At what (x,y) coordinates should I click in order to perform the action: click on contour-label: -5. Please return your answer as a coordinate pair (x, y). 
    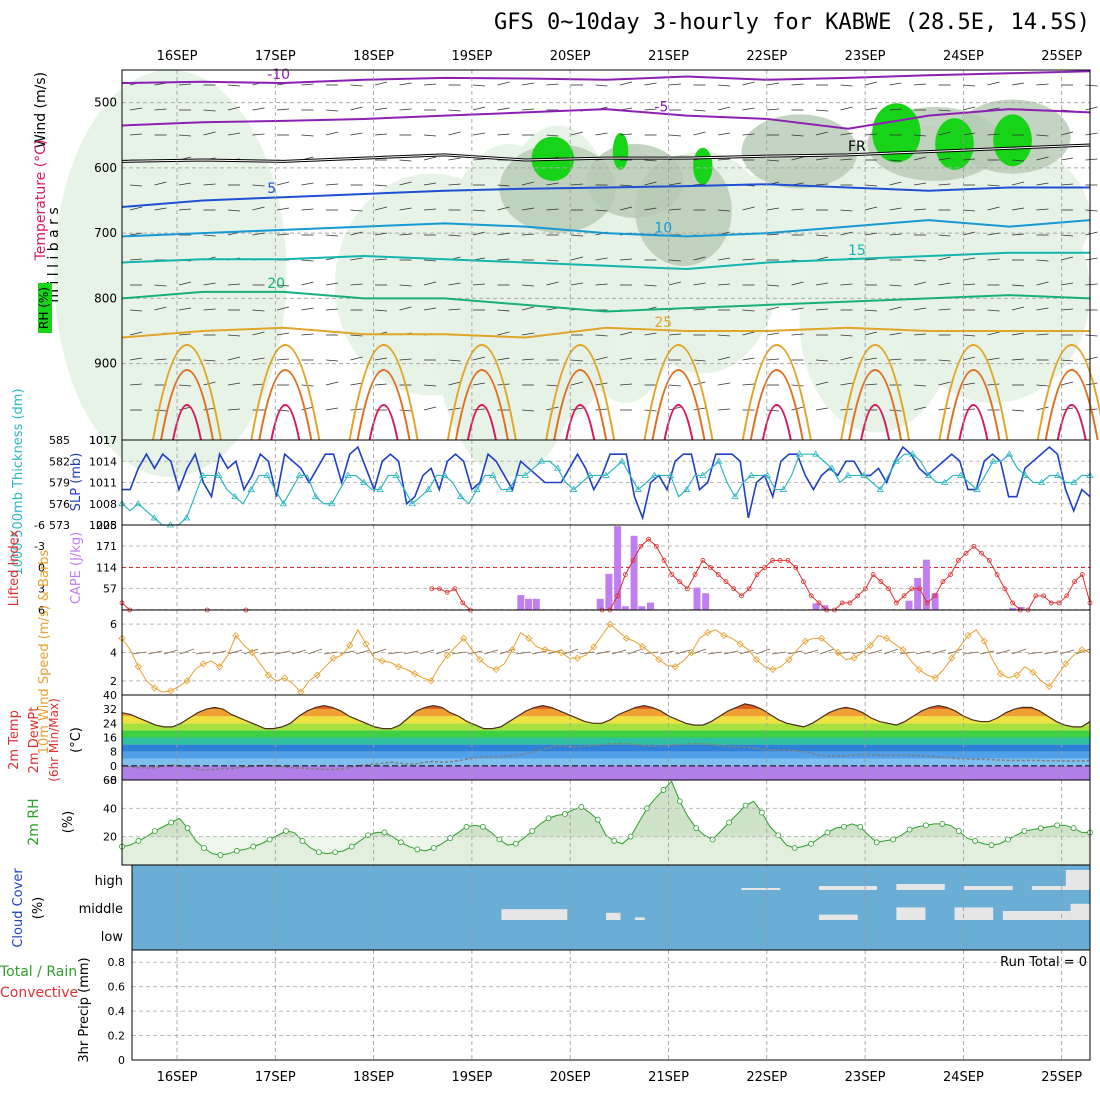
    Looking at the image, I should click on (661, 108).